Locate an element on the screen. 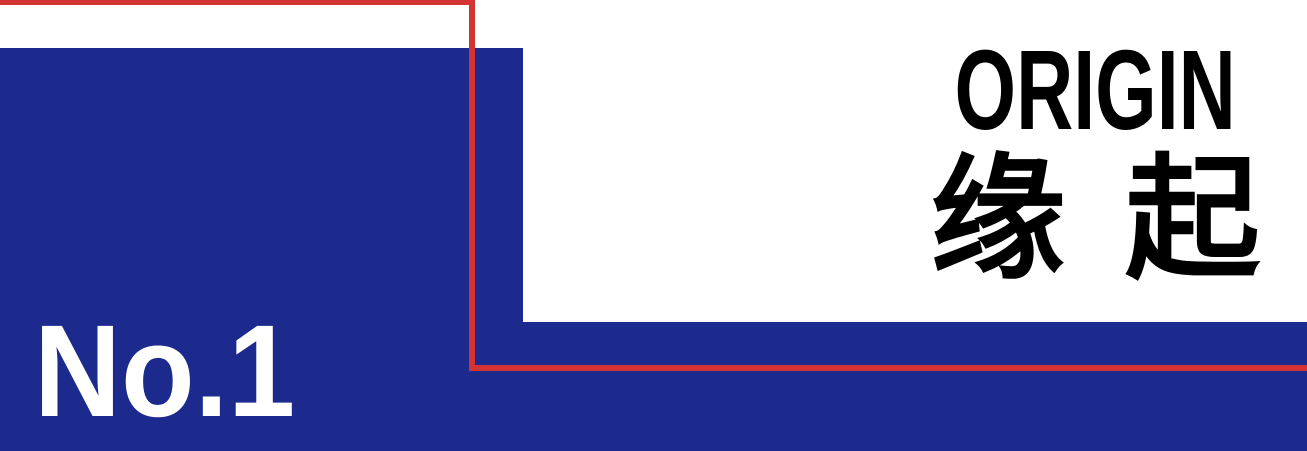  red-accent-line-top is located at coordinates (237, 2).